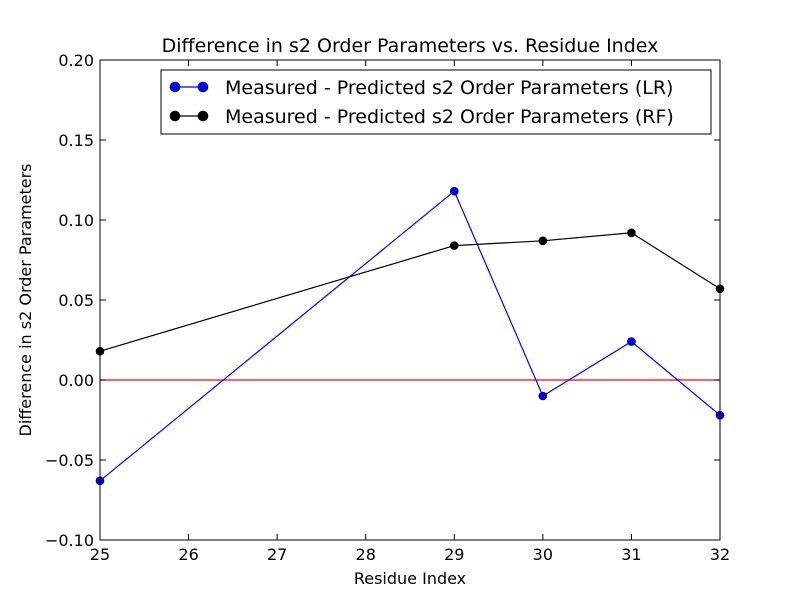 This screenshot has width=800, height=600. I want to click on x-tick-label: 28, so click(366, 554).